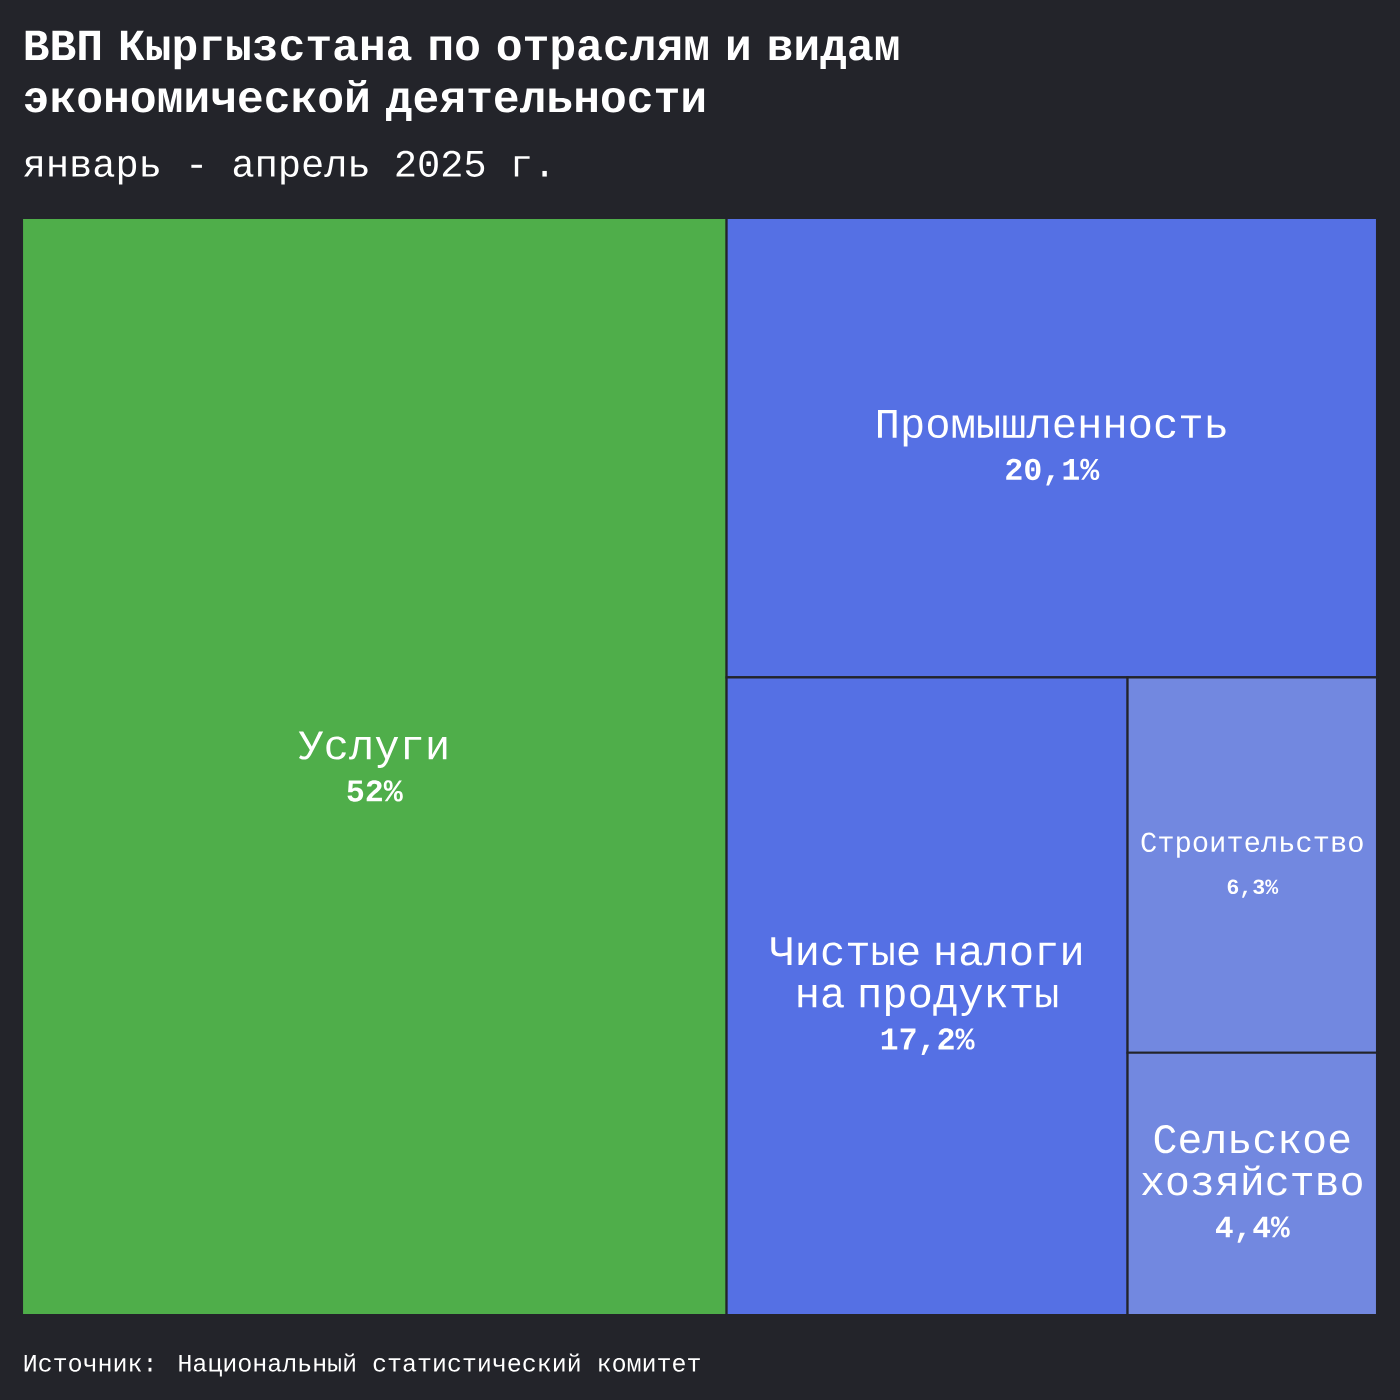 This screenshot has height=1400, width=1400. I want to click on category-label: Промышленность, so click(1052, 428).